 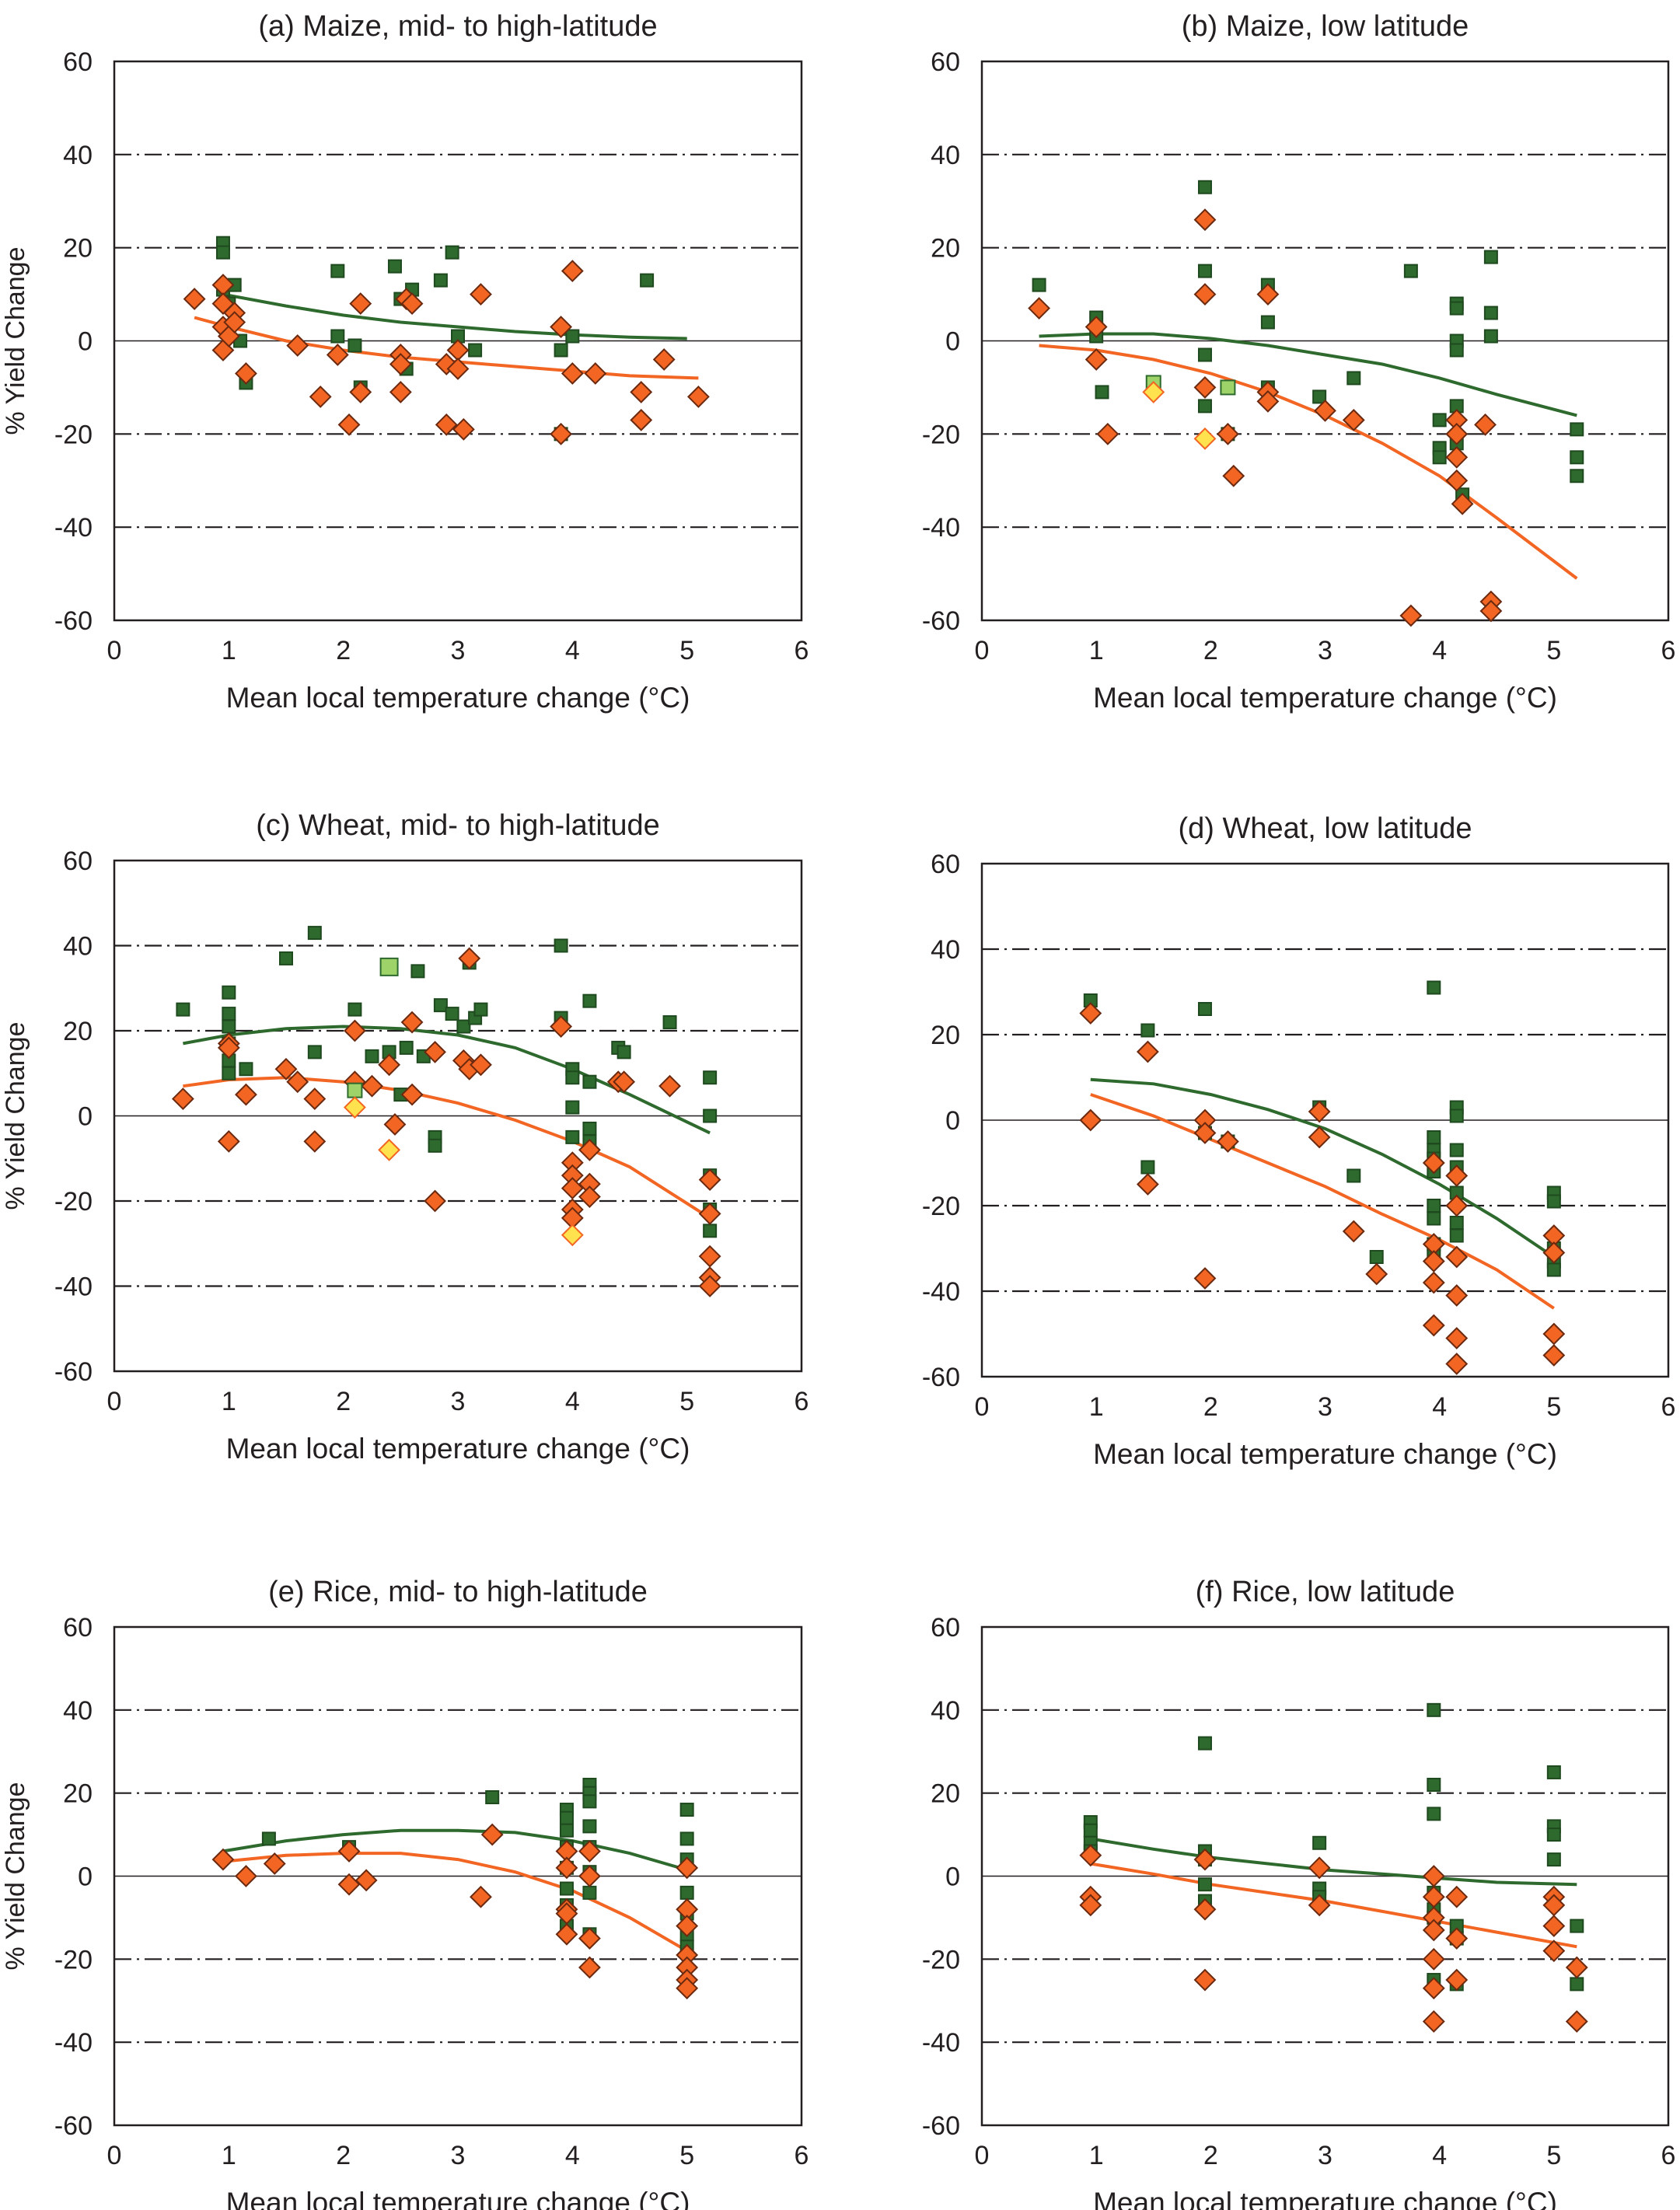 I want to click on trend-line-orange, so click(x=1309, y=462).